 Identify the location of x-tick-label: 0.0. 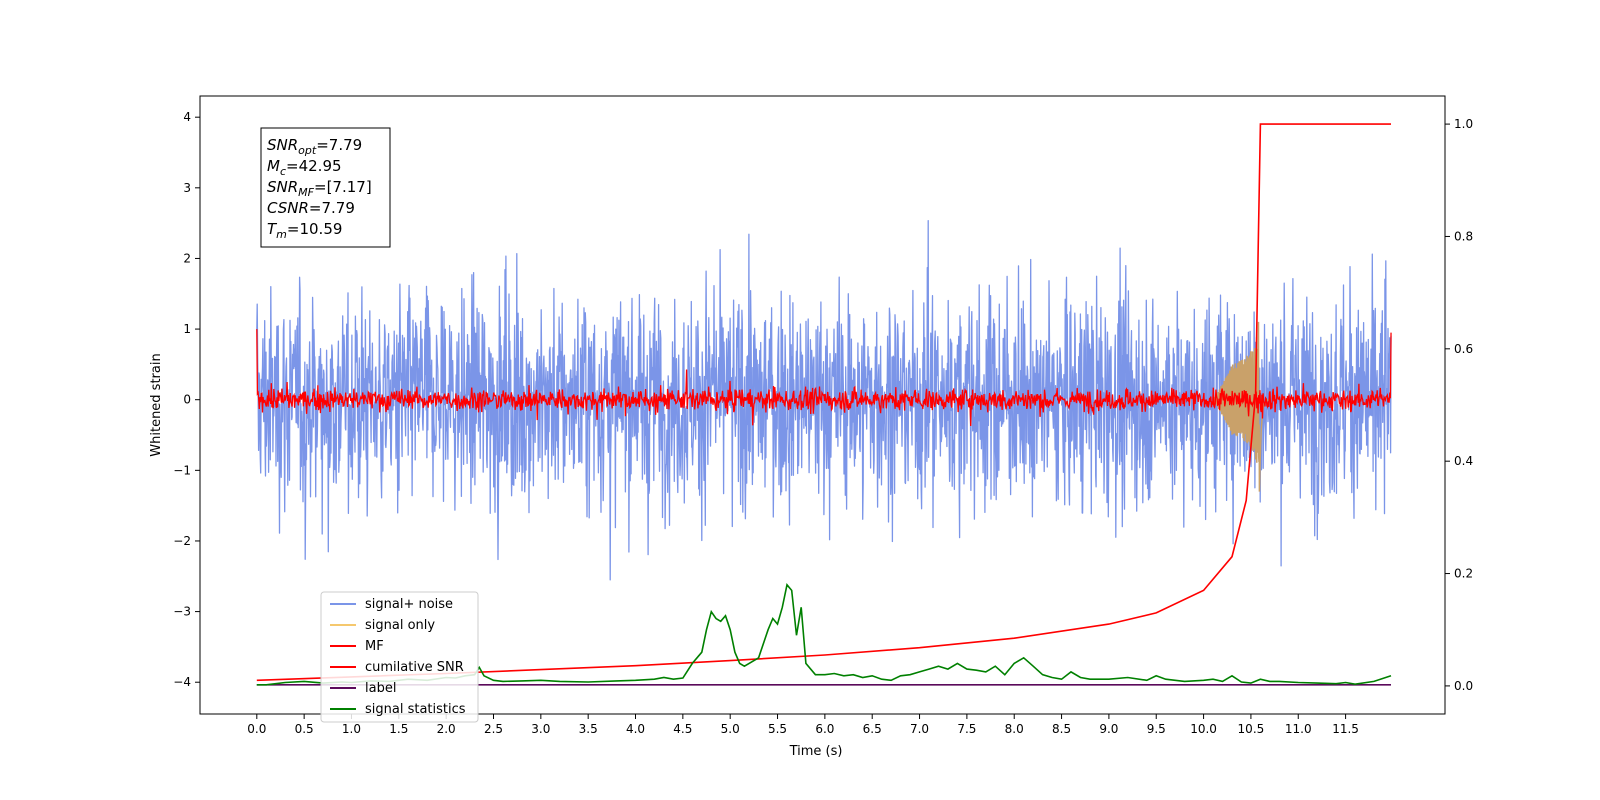
(256, 729).